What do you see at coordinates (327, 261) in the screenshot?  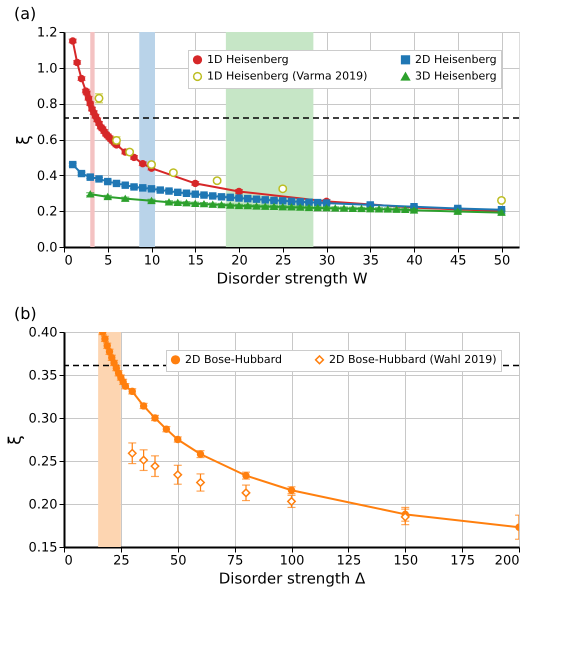 I see `x-tick-label: 30` at bounding box center [327, 261].